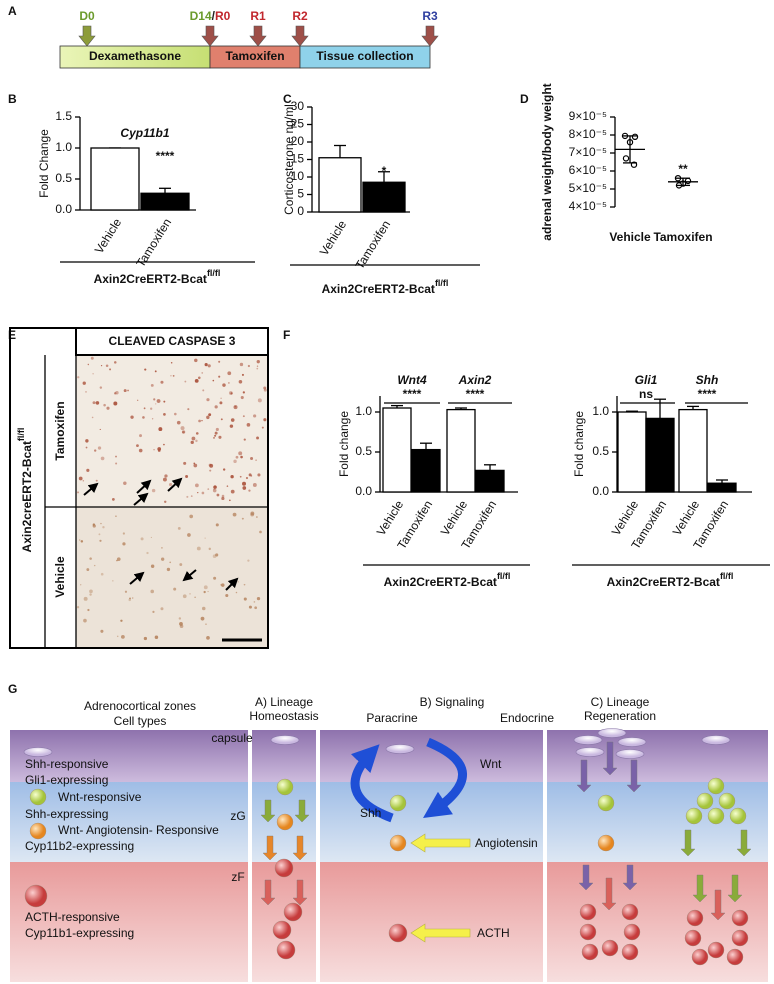  Describe the element at coordinates (300, 194) in the screenshot. I see `y-tick-label: 5` at that location.